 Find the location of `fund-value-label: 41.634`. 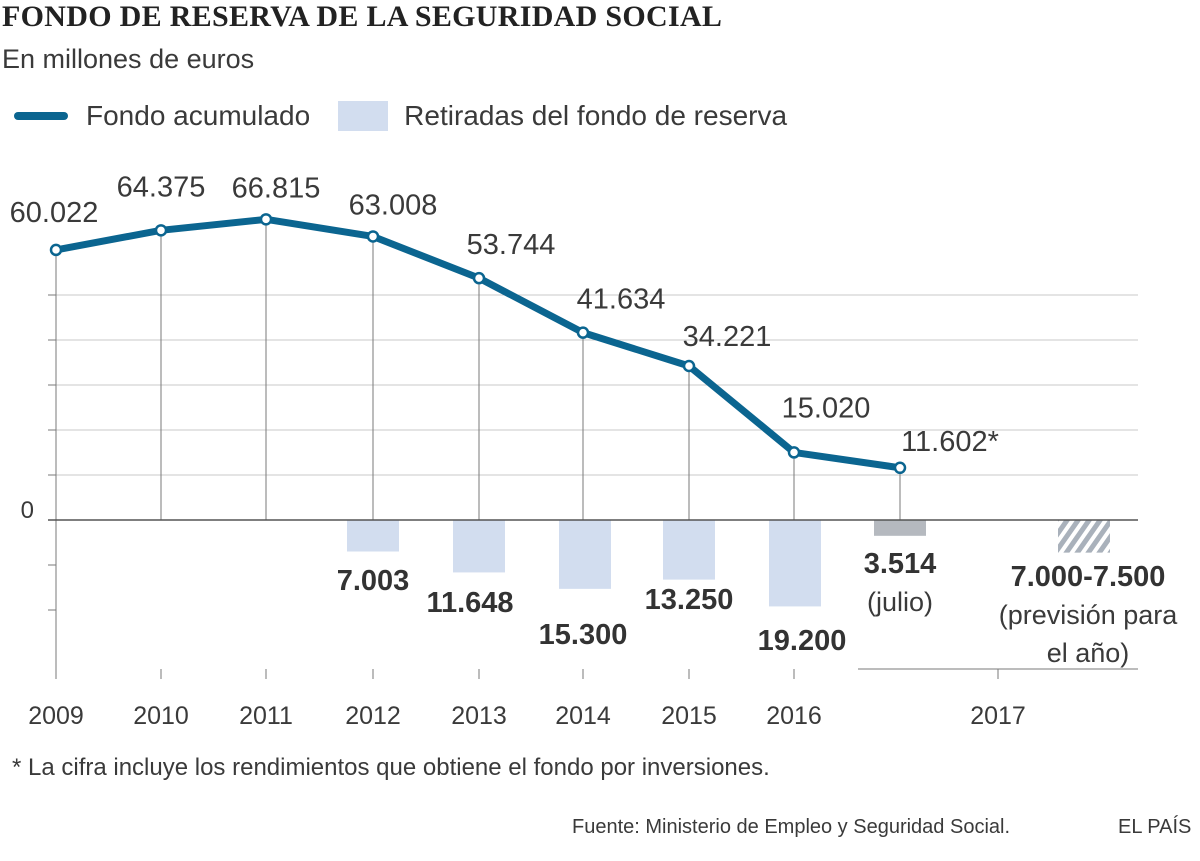

fund-value-label: 41.634 is located at coordinates (621, 300).